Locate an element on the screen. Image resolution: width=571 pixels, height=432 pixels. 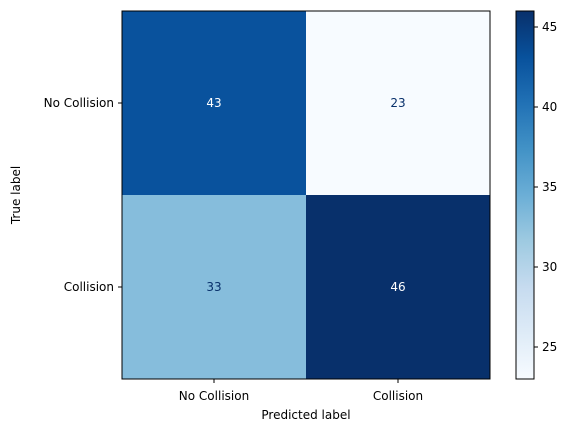
x-tick-label: No Collision is located at coordinates (214, 396).